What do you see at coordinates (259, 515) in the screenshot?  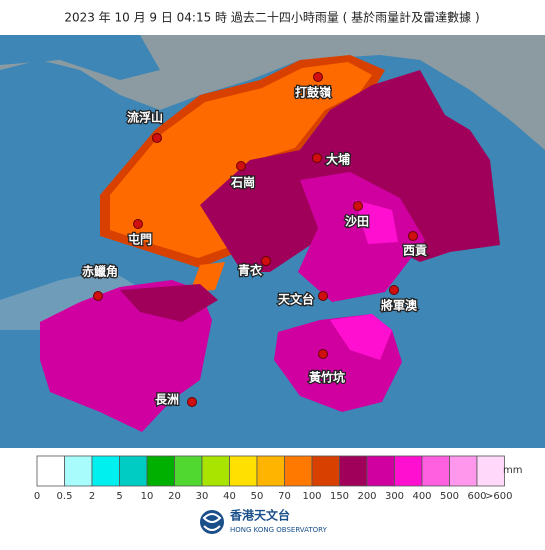 I see `logo-name: 香港天文台` at bounding box center [259, 515].